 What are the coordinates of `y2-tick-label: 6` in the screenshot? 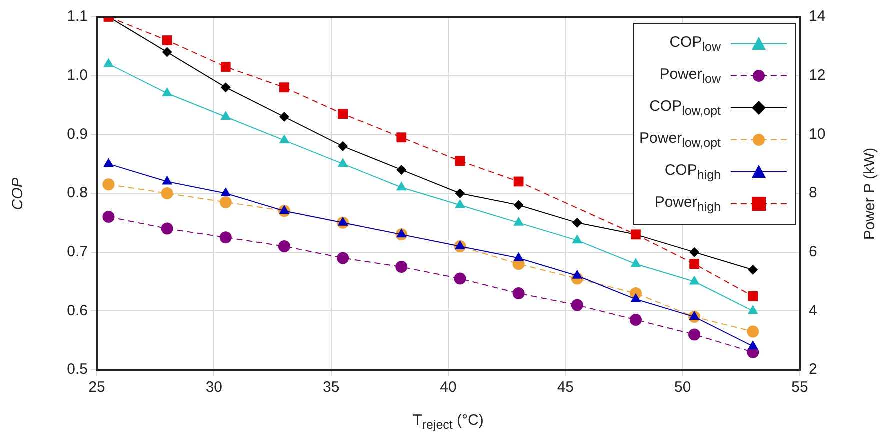 It's located at (813, 251).